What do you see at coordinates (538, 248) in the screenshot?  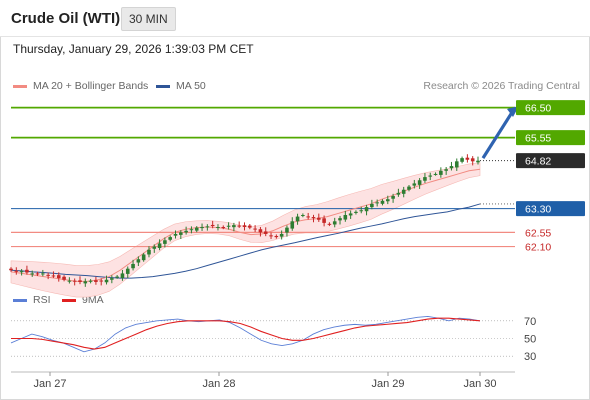 I see `price-tag-62.10: 62.10` at bounding box center [538, 248].